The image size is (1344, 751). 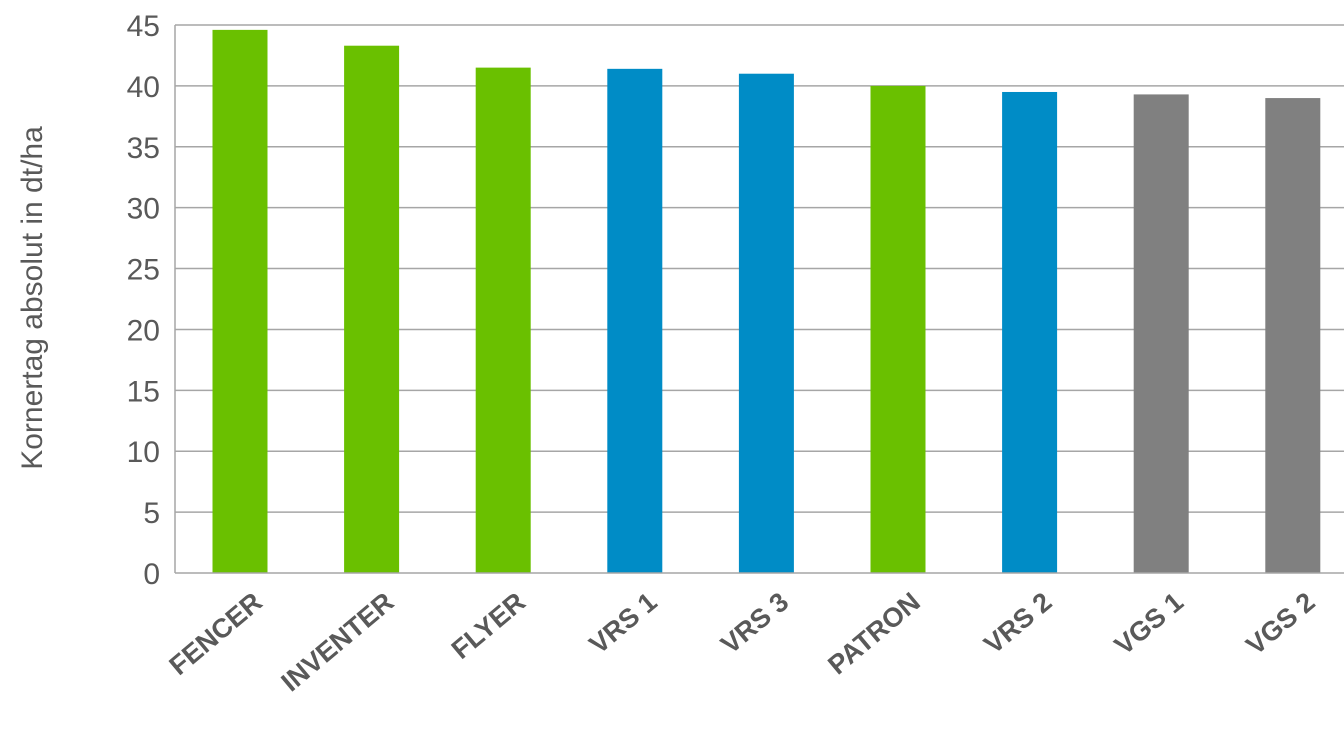 What do you see at coordinates (143, 87) in the screenshot?
I see `y-tick-label: 40` at bounding box center [143, 87].